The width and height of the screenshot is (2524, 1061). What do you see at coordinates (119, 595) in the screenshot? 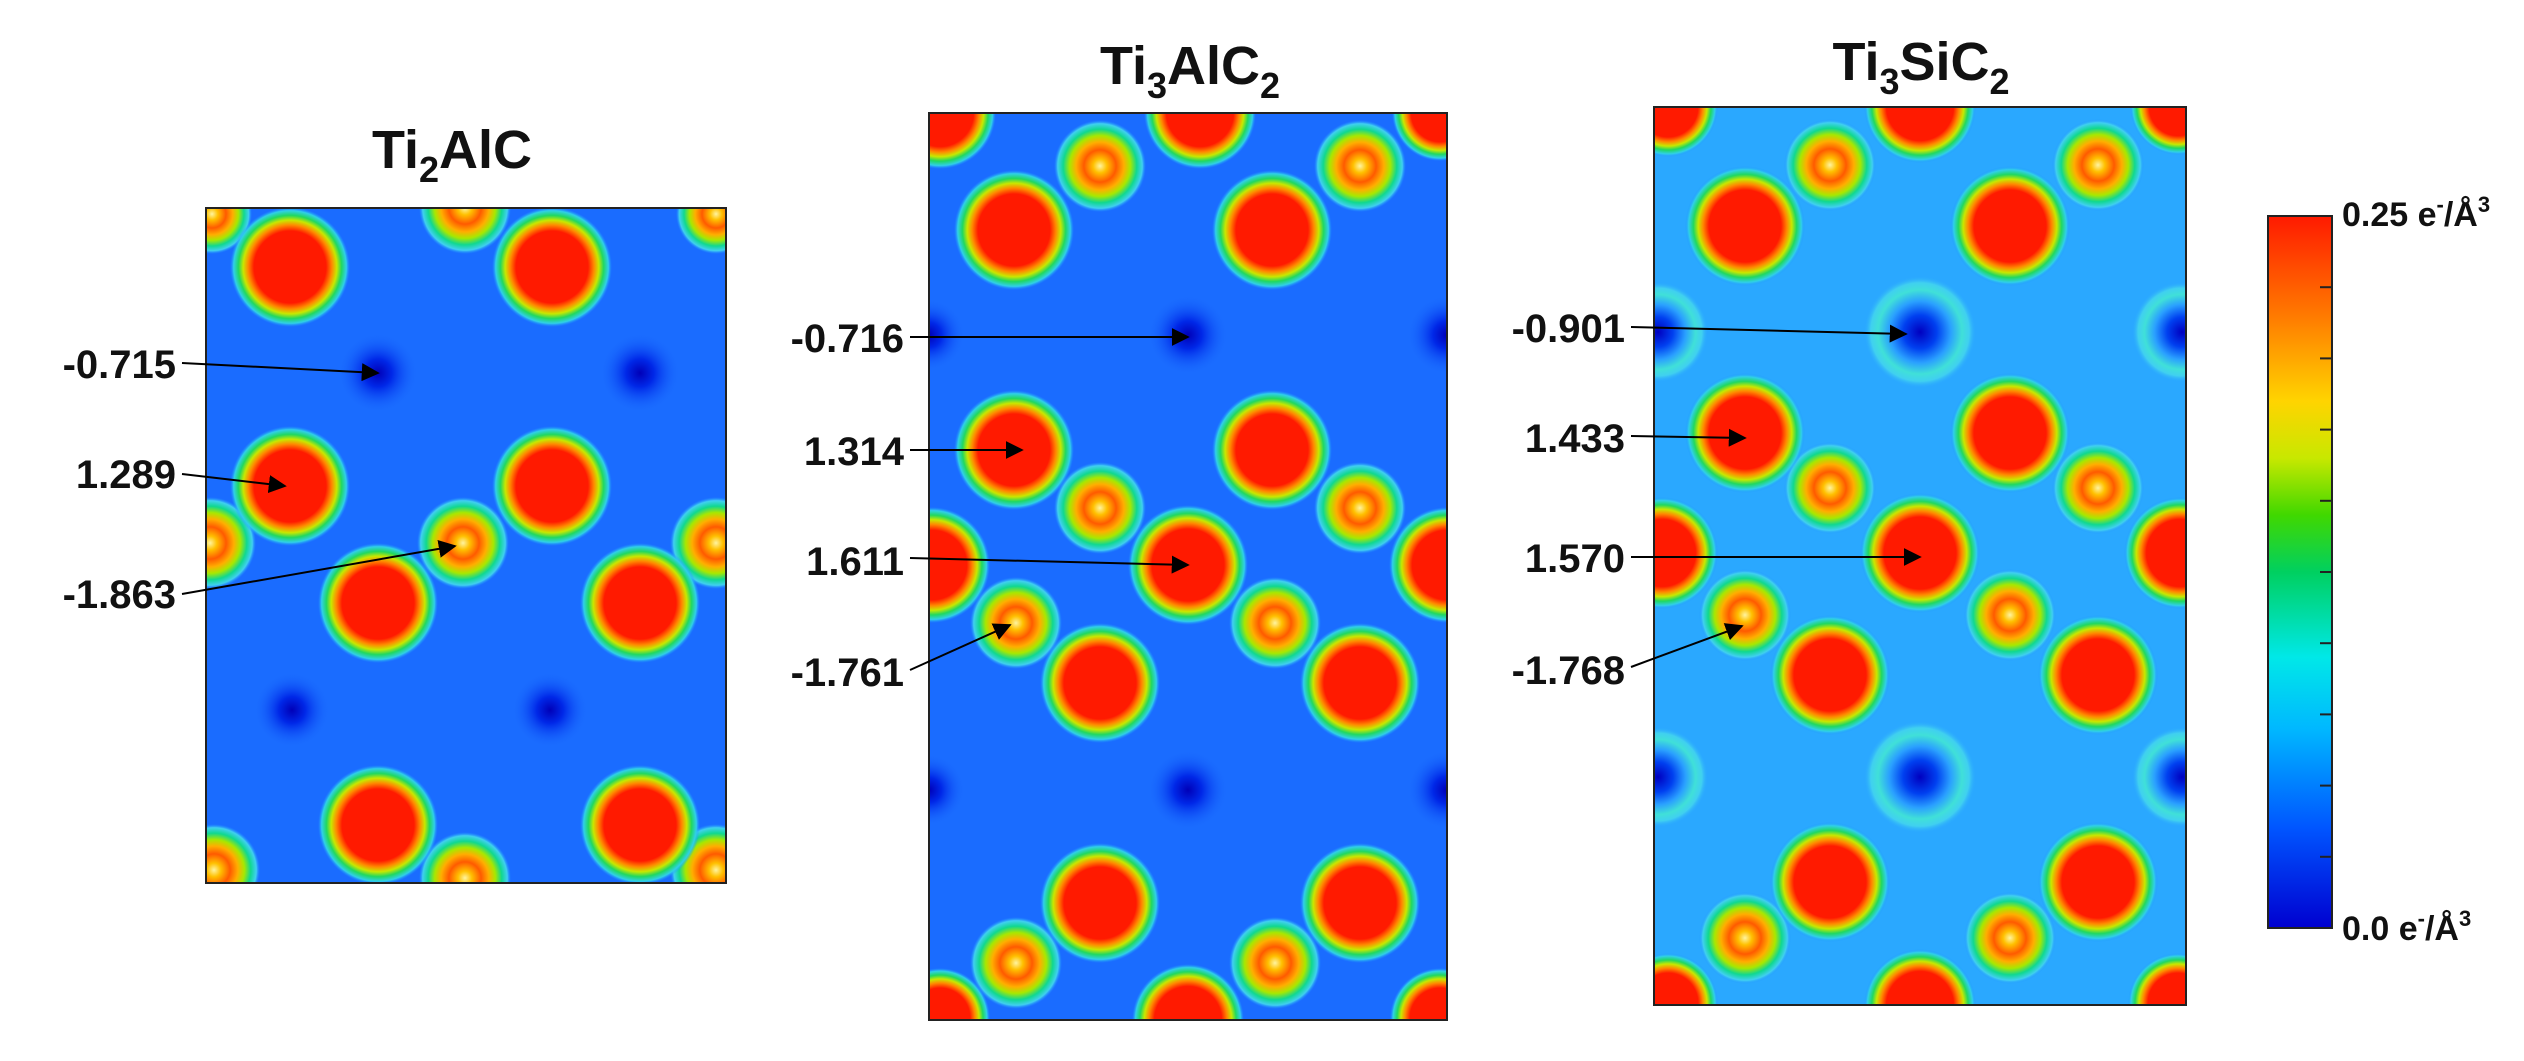
I see `annotation-label: -1.863` at bounding box center [119, 595].